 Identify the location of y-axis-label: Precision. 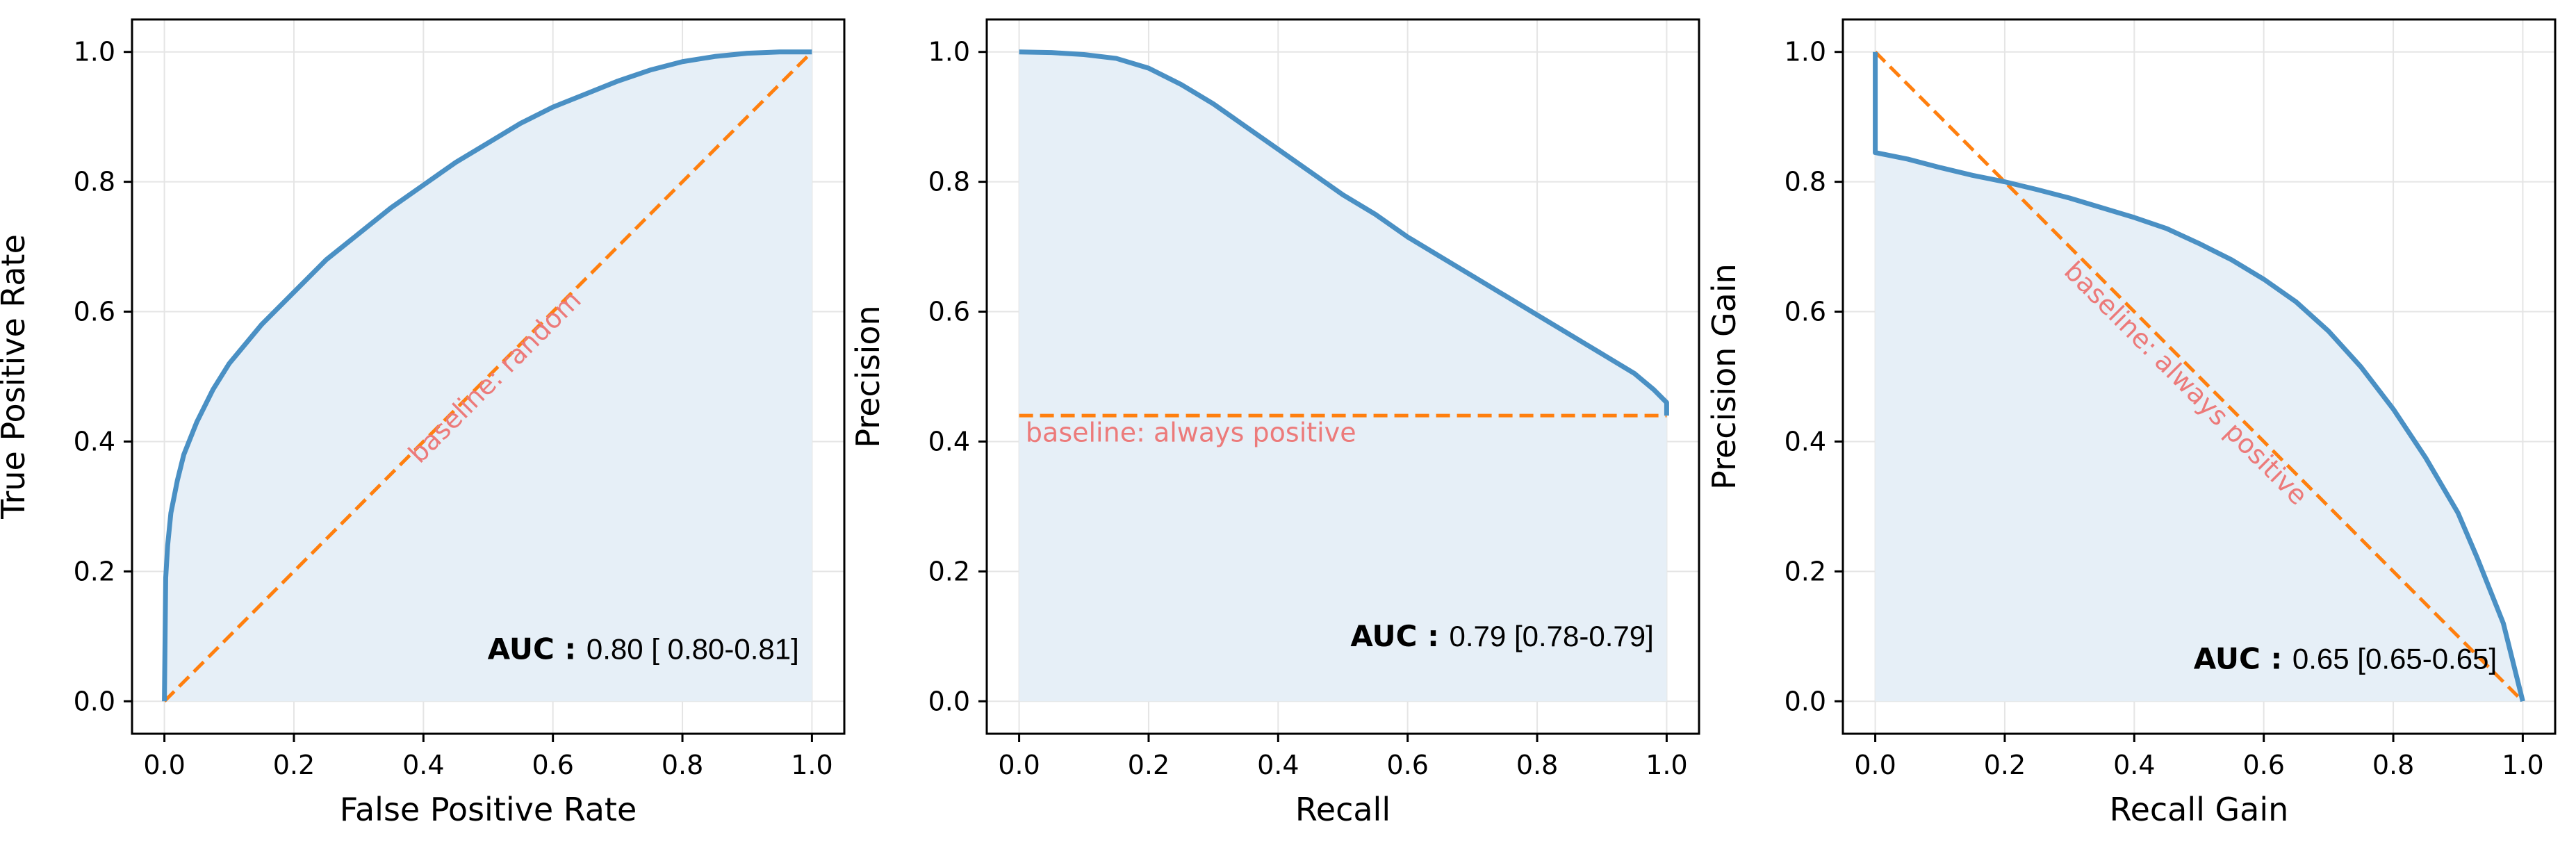
(868, 376).